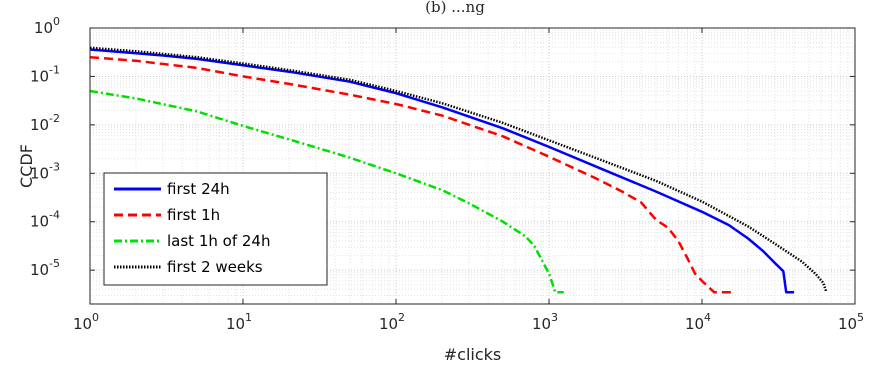 This screenshot has width=879, height=367. I want to click on chart-title: (b) ...ng, so click(455, 8).